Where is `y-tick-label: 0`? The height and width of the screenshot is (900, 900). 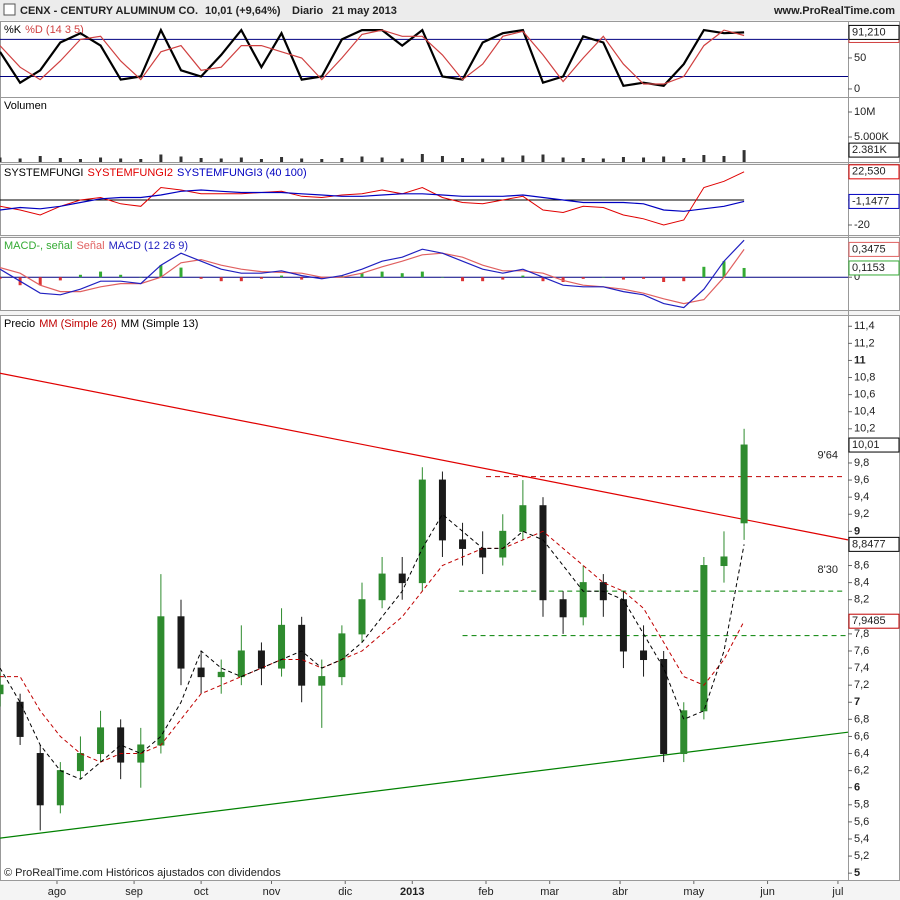
y-tick-label: 0 is located at coordinates (857, 89).